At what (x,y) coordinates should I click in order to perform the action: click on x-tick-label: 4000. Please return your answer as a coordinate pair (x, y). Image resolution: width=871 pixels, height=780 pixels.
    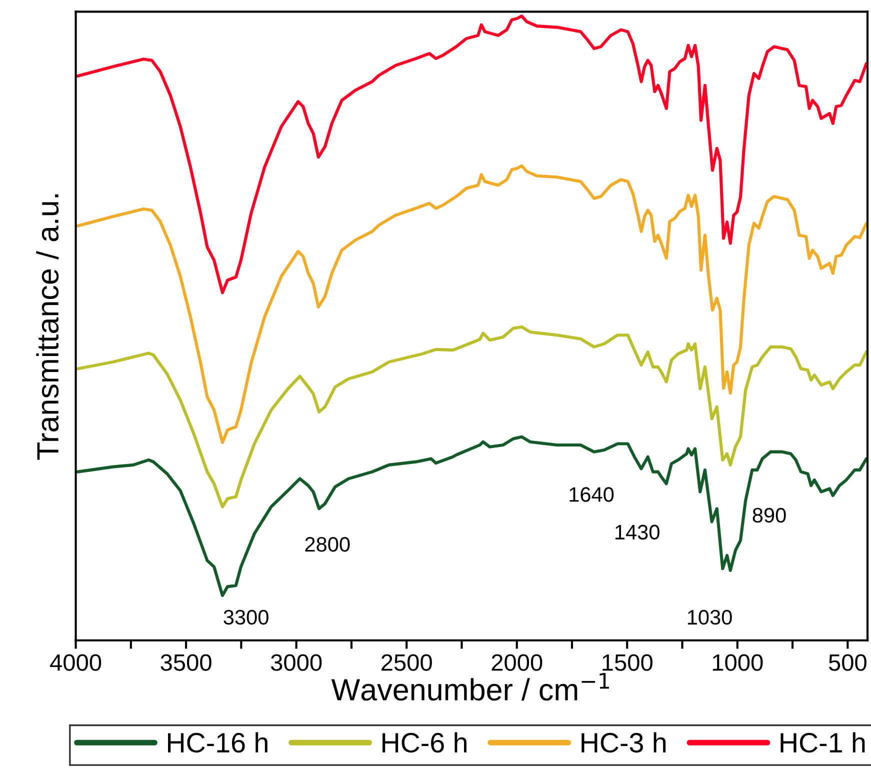
    Looking at the image, I should click on (76, 662).